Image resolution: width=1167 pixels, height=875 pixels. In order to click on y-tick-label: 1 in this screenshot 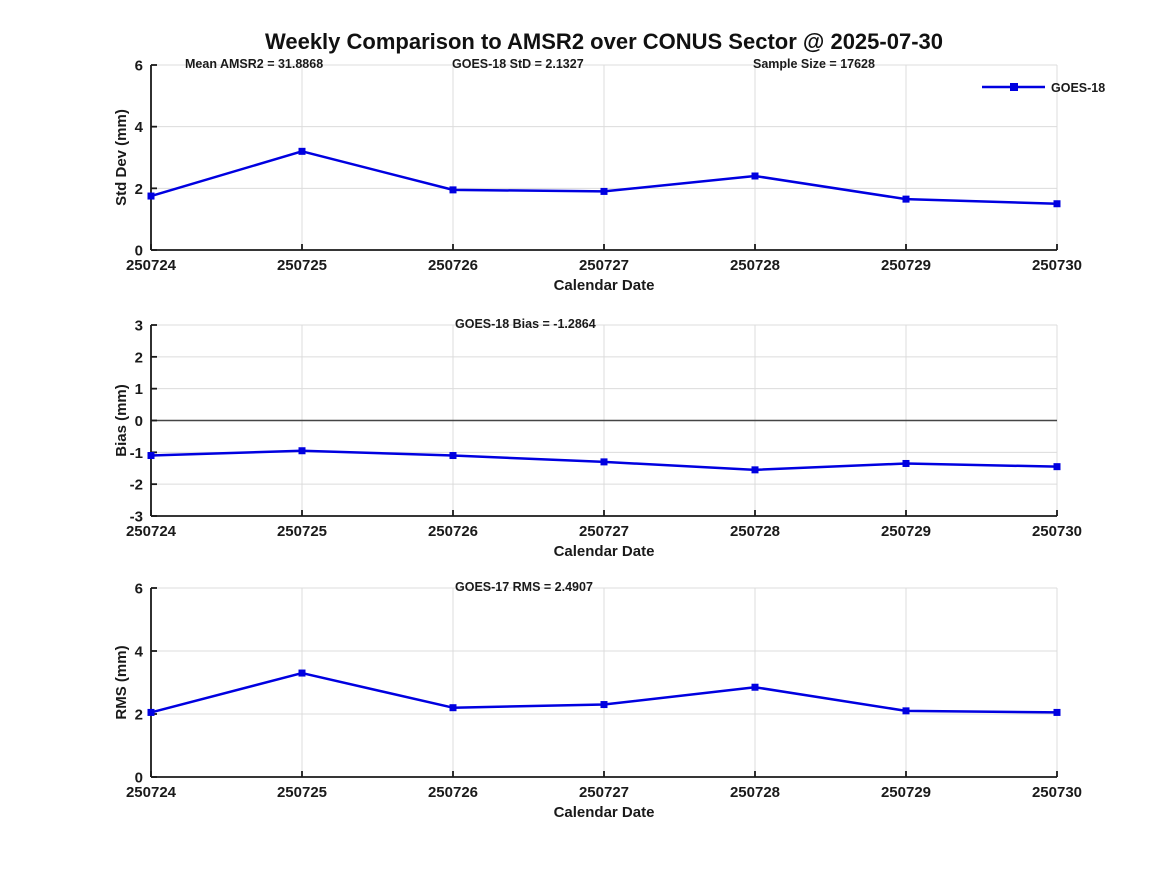, I will do `click(139, 389)`.